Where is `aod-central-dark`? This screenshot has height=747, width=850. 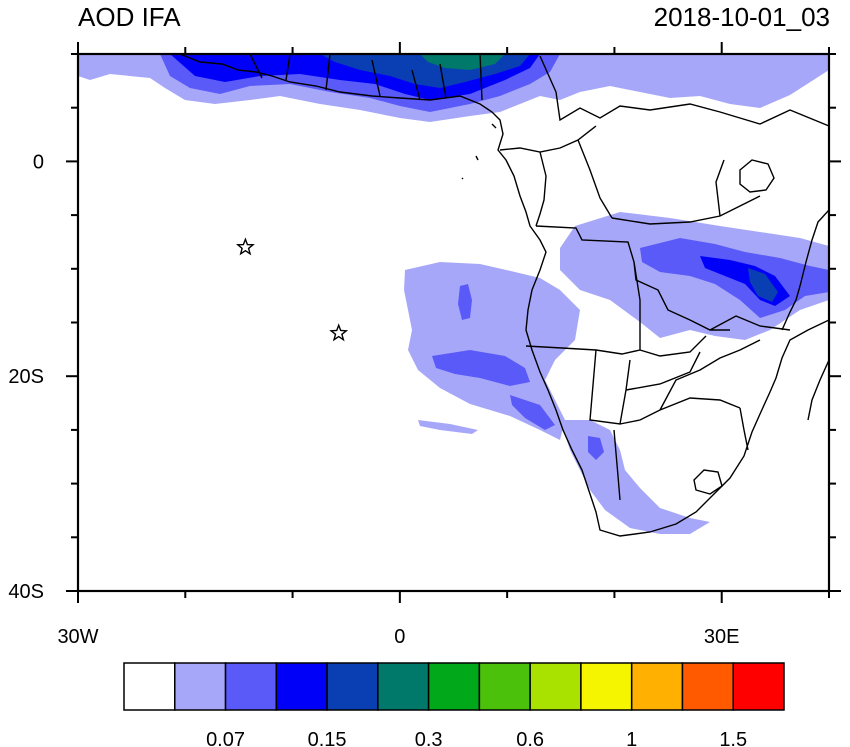
aod-central-dark is located at coordinates (763, 285).